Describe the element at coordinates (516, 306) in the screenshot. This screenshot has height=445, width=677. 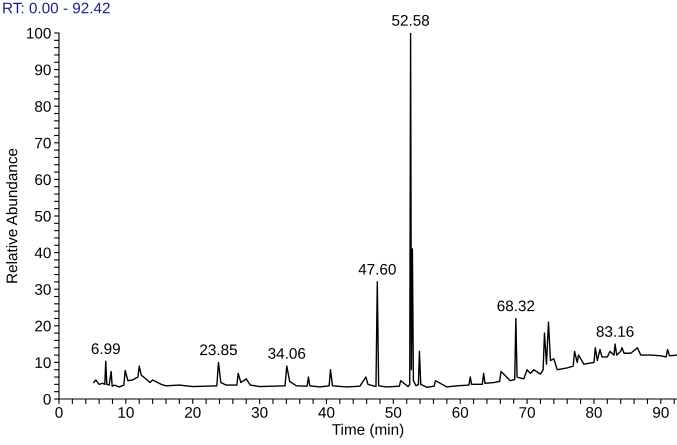
I see `annotation: 68.32` at that location.